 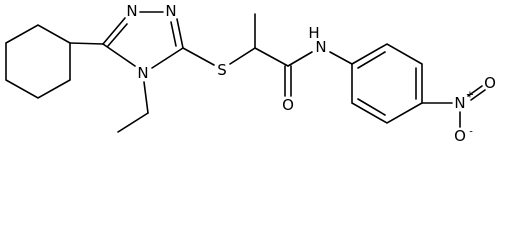 I want to click on atom-label: H, so click(x=313, y=33).